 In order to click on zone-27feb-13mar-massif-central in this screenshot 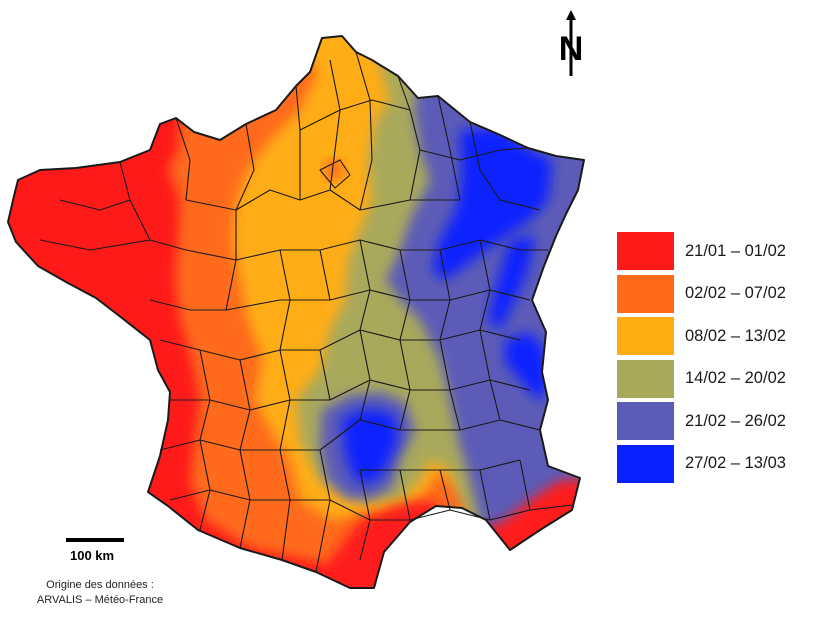, I will do `click(370, 446)`.